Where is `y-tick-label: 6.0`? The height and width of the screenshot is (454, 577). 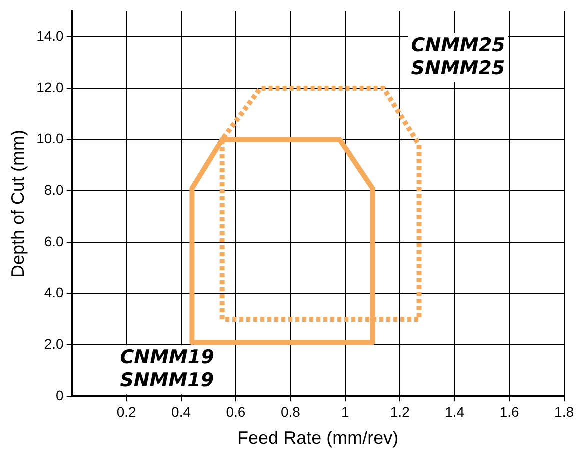
y-tick-label: 6.0 is located at coordinates (54, 241).